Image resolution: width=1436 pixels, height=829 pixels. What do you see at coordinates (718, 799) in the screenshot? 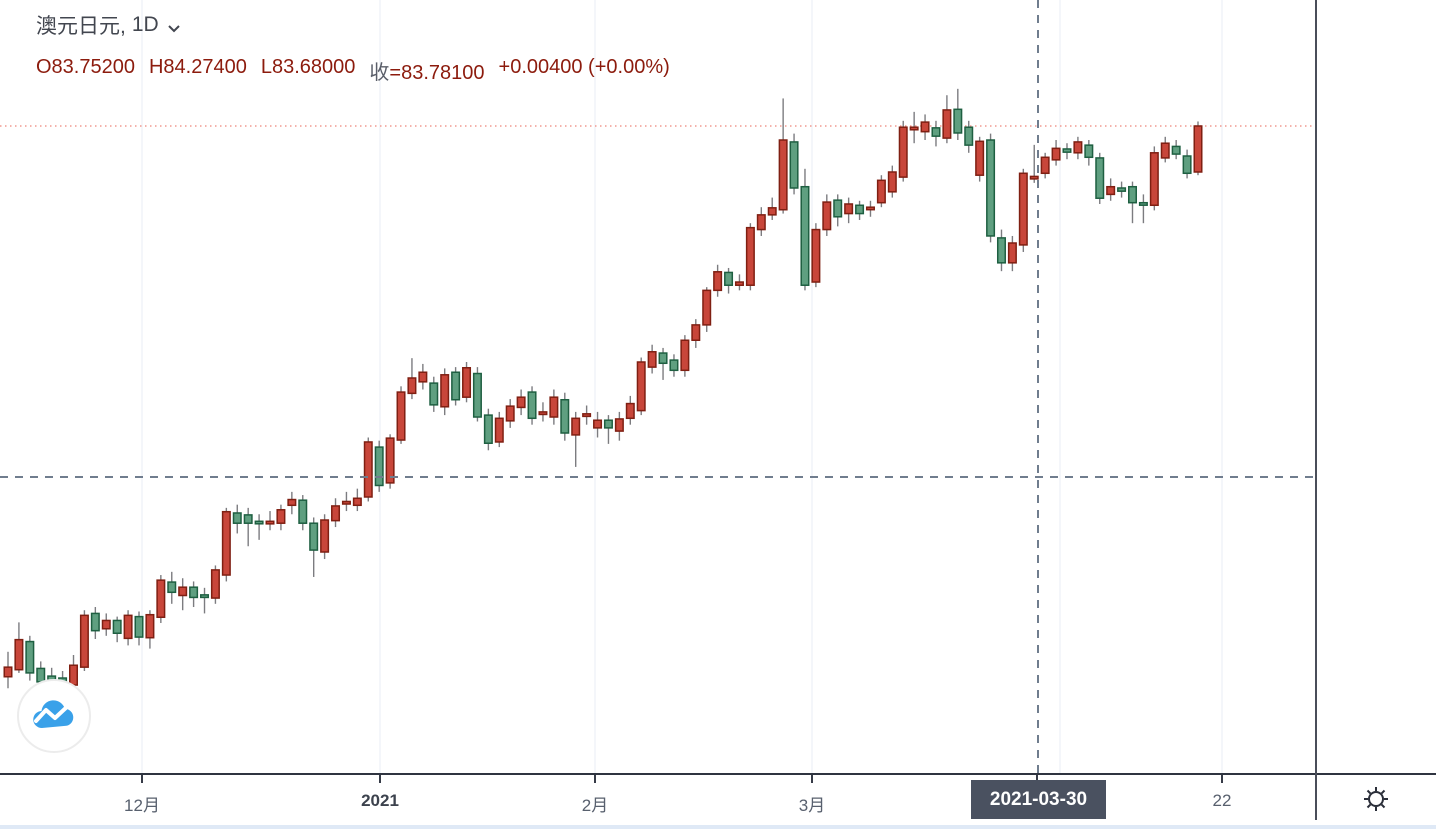
I see `time-axis: 2021-03-30 12月 2021 2月 3月 22` at bounding box center [718, 799].